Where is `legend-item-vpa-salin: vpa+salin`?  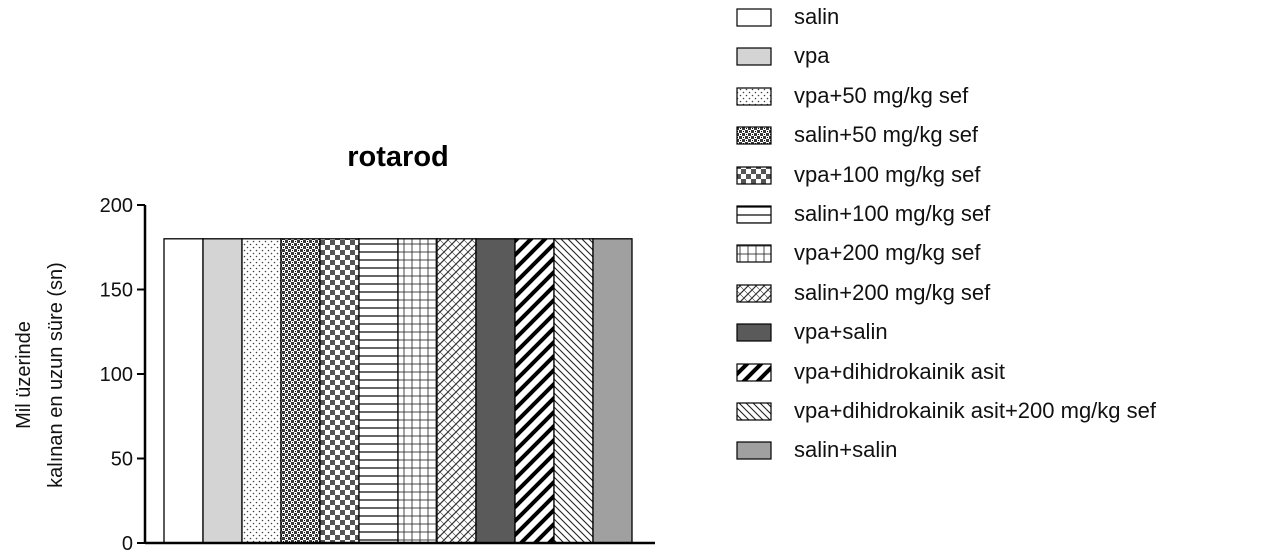
legend-item-vpa-salin: vpa+salin is located at coordinates (812, 332).